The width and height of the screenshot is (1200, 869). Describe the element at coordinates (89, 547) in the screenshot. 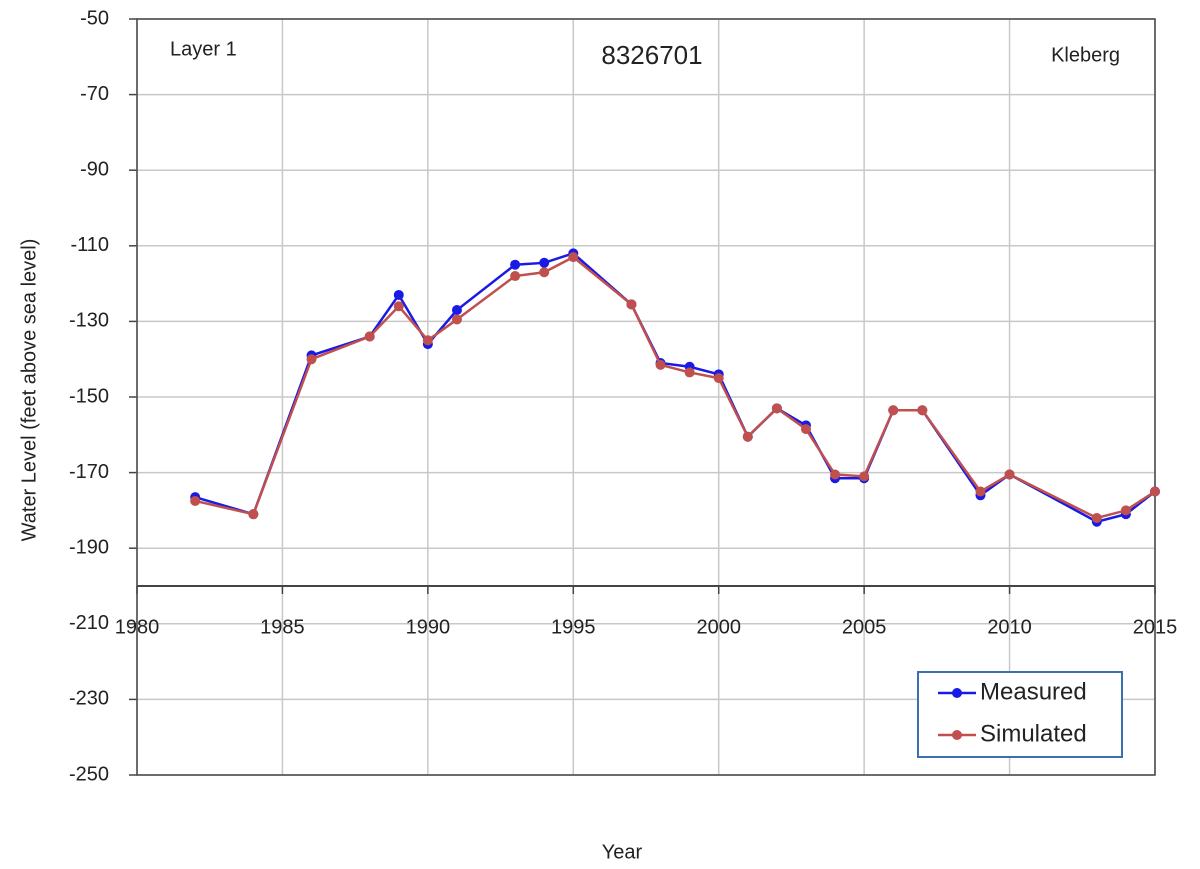

I see `y-tick-label: -190` at that location.